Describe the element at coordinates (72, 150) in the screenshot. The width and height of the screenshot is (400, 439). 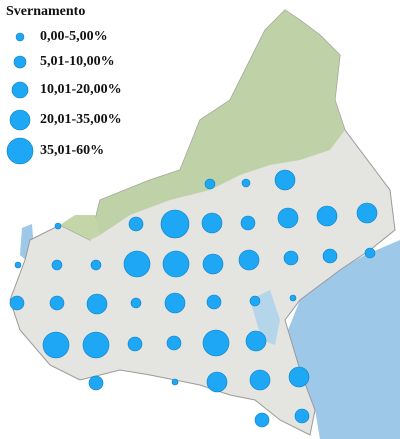
I see `legend-label: 35,01-60%` at that location.